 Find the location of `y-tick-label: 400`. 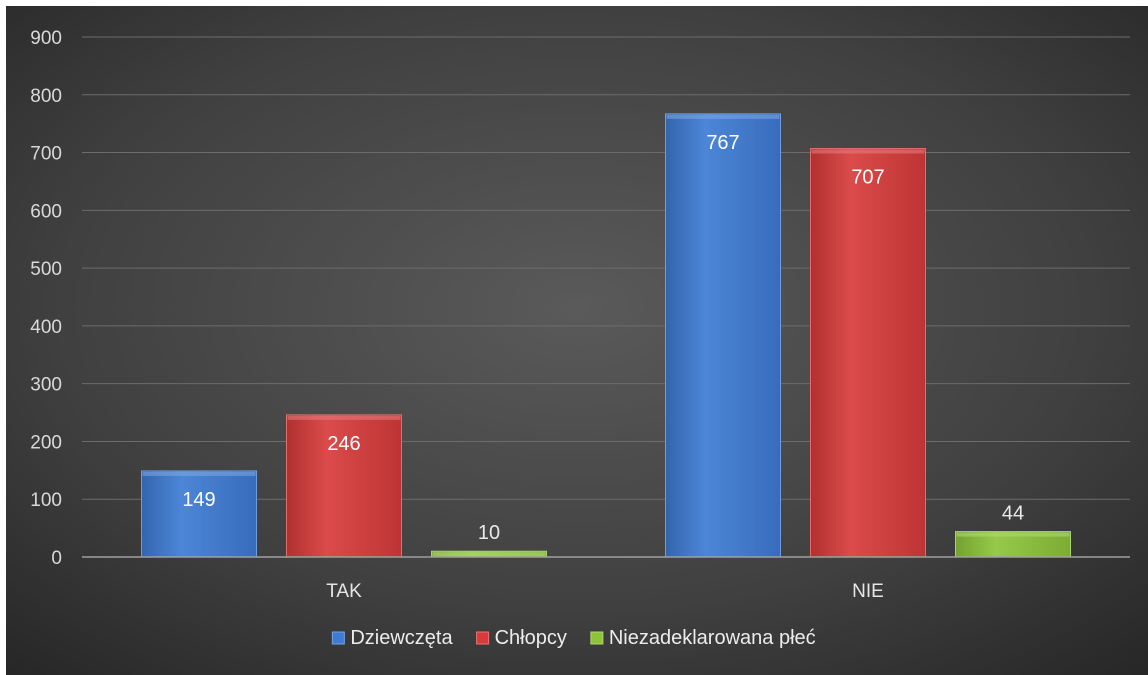

y-tick-label: 400 is located at coordinates (46, 327).